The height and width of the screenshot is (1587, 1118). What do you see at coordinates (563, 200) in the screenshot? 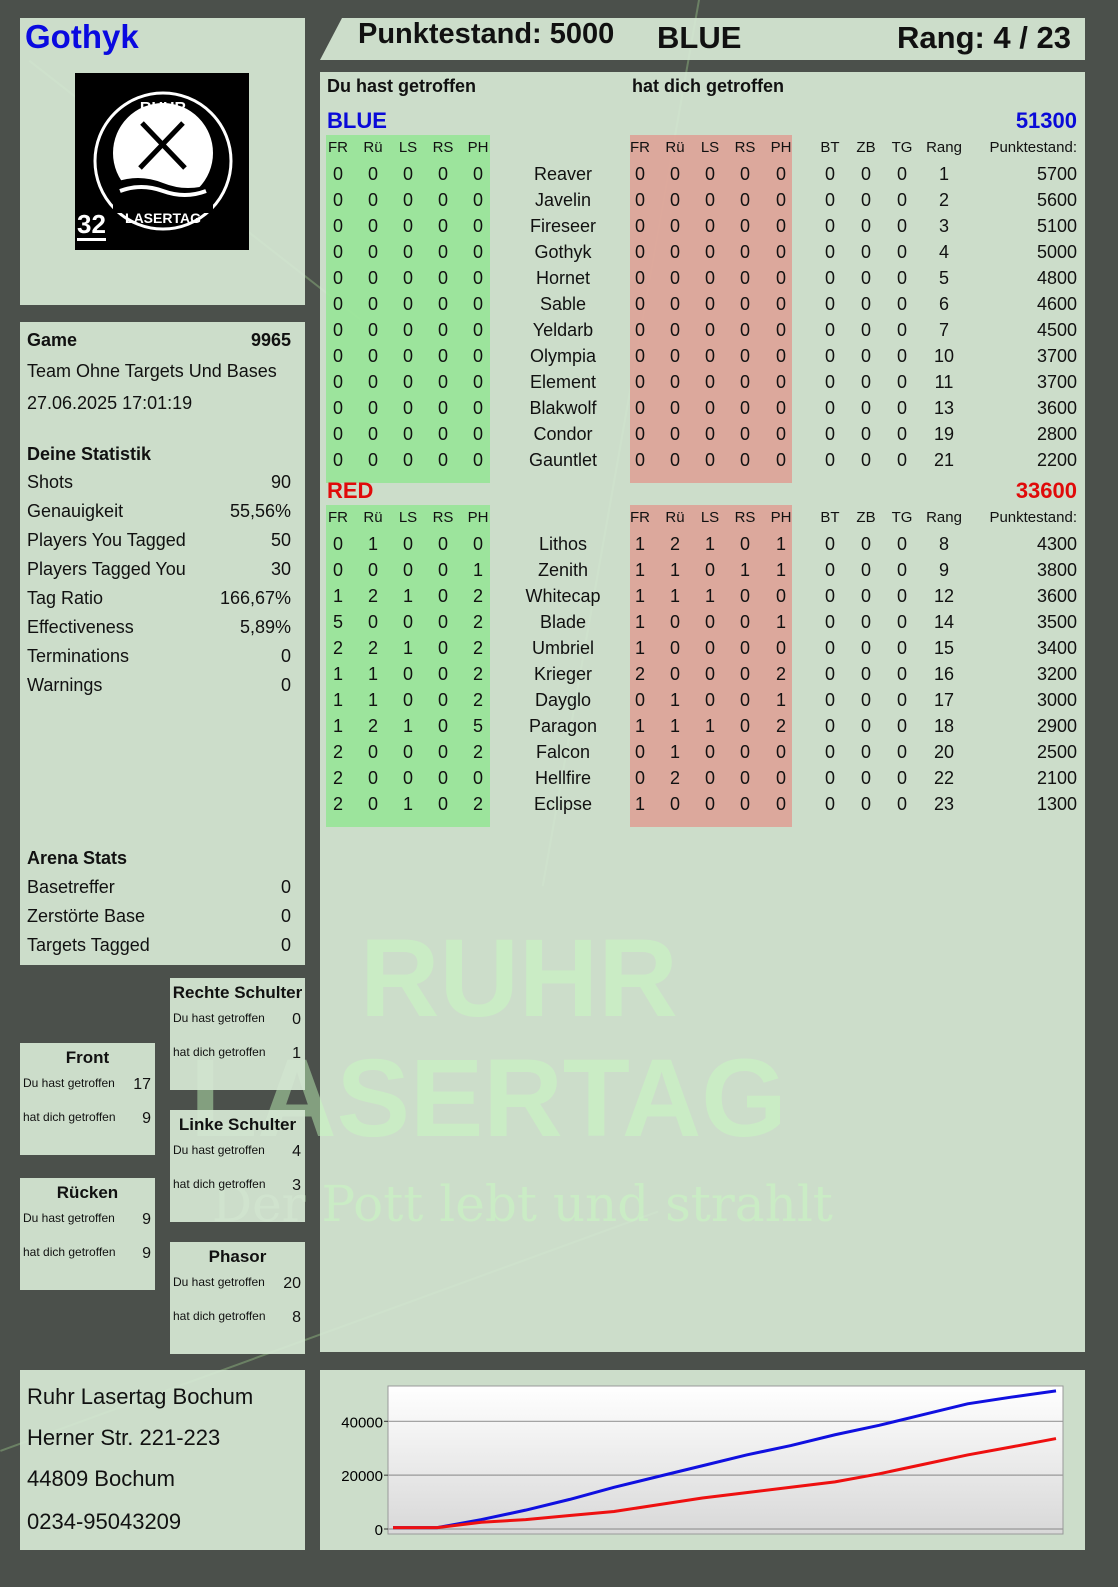
I see `player-name: Javelin` at bounding box center [563, 200].